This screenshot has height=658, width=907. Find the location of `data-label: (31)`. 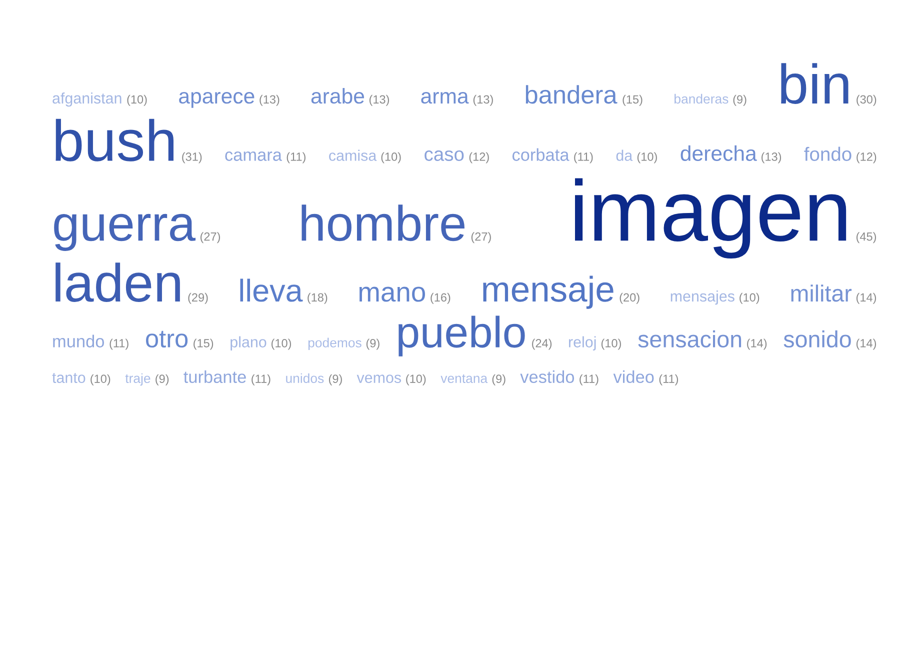

data-label: (31) is located at coordinates (192, 158).